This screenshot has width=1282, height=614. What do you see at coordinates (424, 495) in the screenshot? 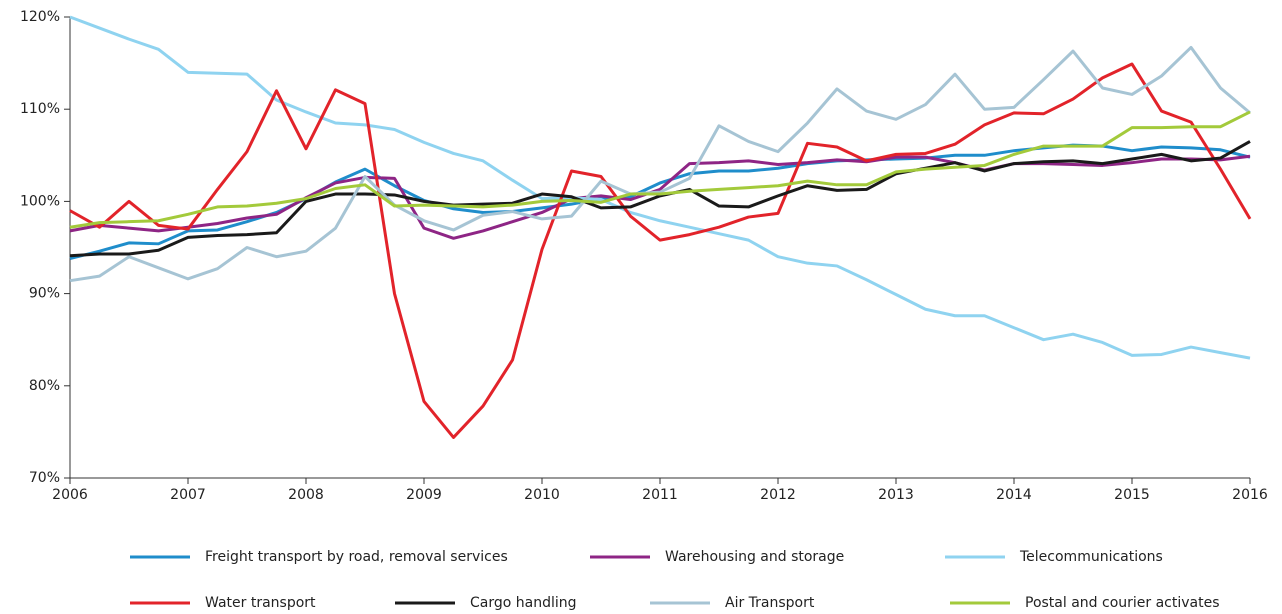
I see `x-tick-label: 2009` at bounding box center [424, 495].